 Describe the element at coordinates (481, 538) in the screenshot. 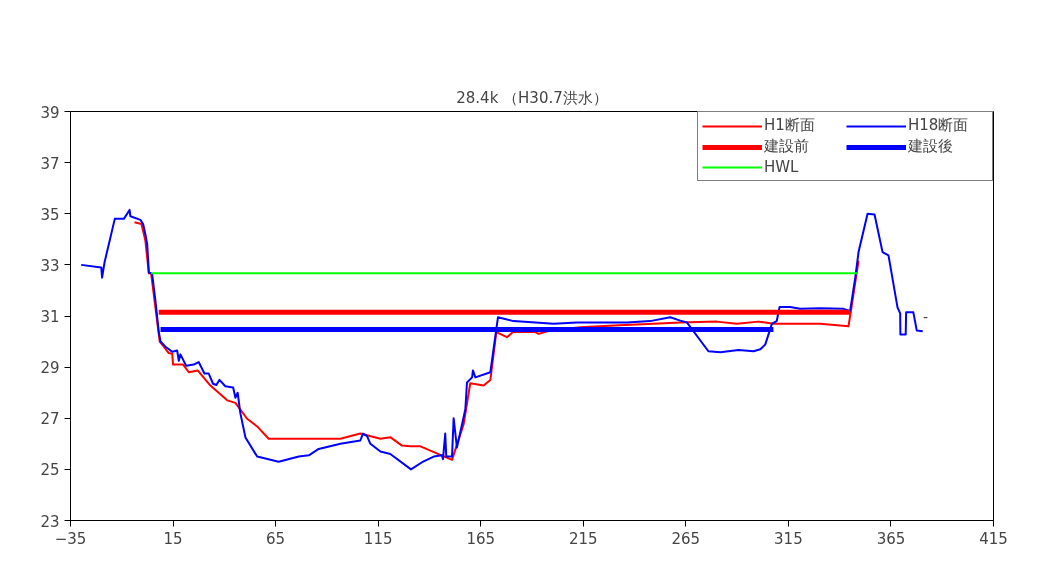

I see `x-tick-label: 165` at that location.